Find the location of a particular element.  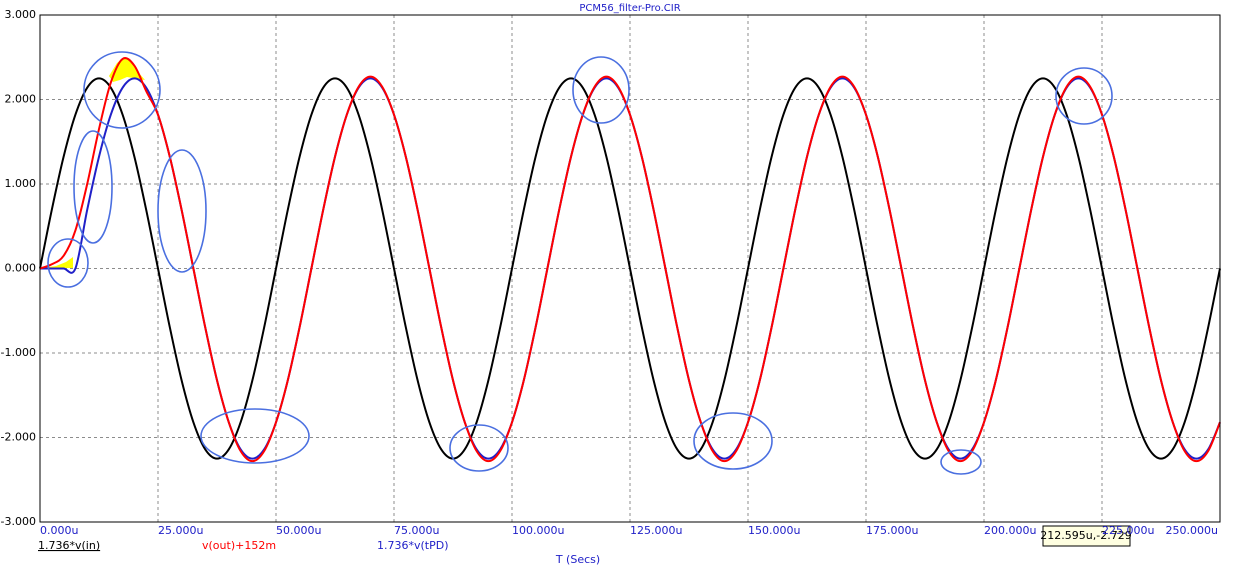

legend-entry: v(out)+152m is located at coordinates (239, 545).